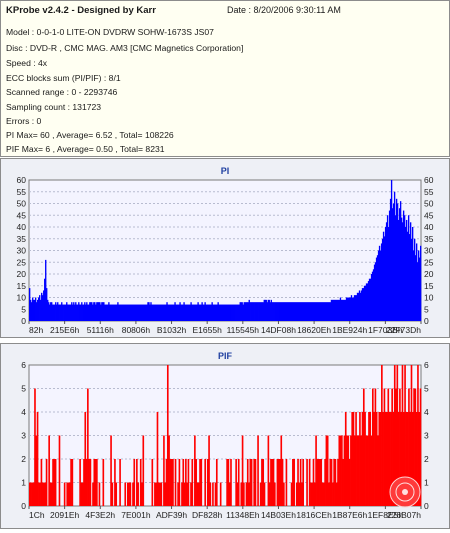 The height and width of the screenshot is (533, 450). Describe the element at coordinates (278, 330) in the screenshot. I see `pi-xtick-label: 14DF08h` at that location.